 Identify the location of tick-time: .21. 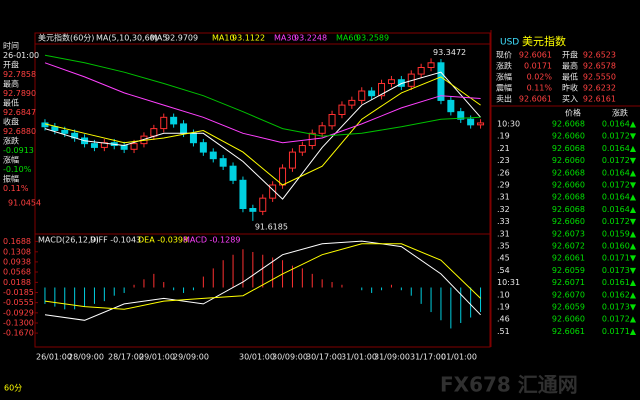
(503, 148).